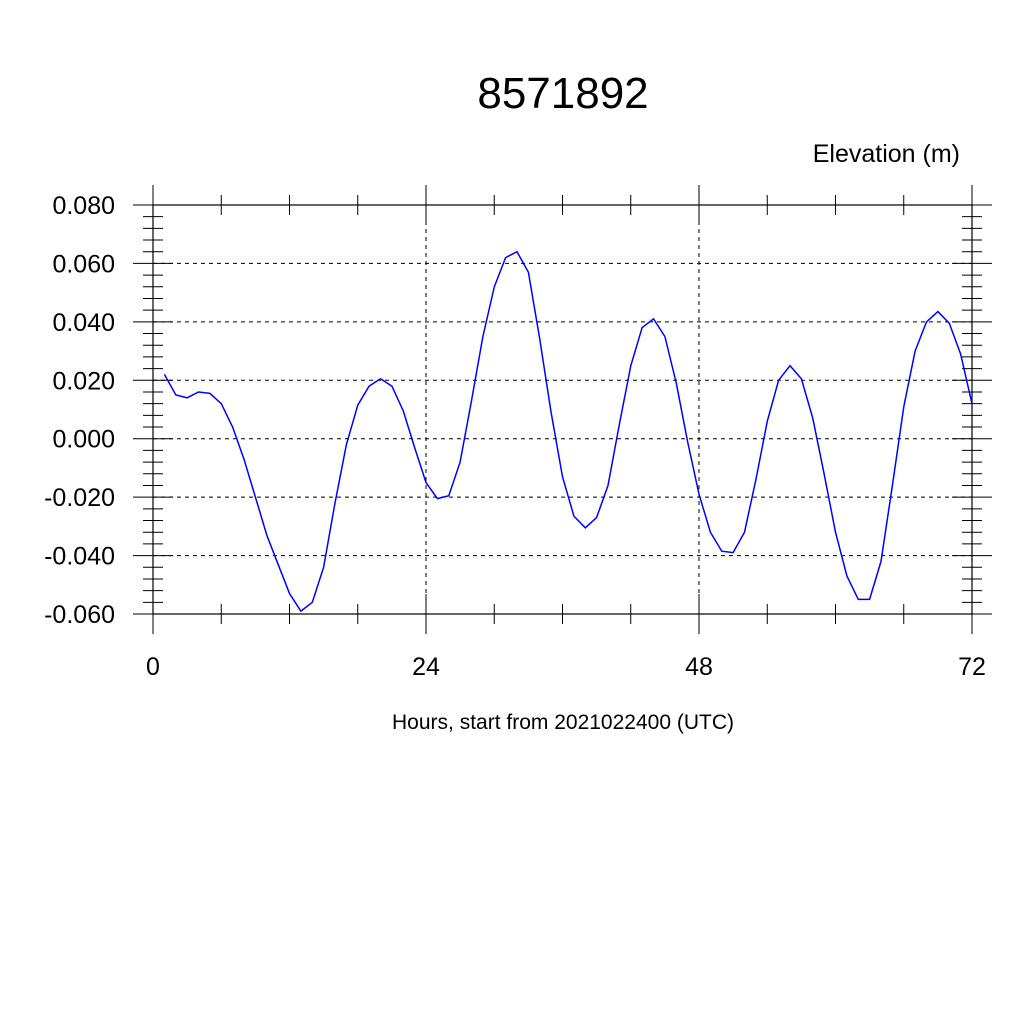  What do you see at coordinates (79, 498) in the screenshot?
I see `y-tick-label: -0.020` at bounding box center [79, 498].